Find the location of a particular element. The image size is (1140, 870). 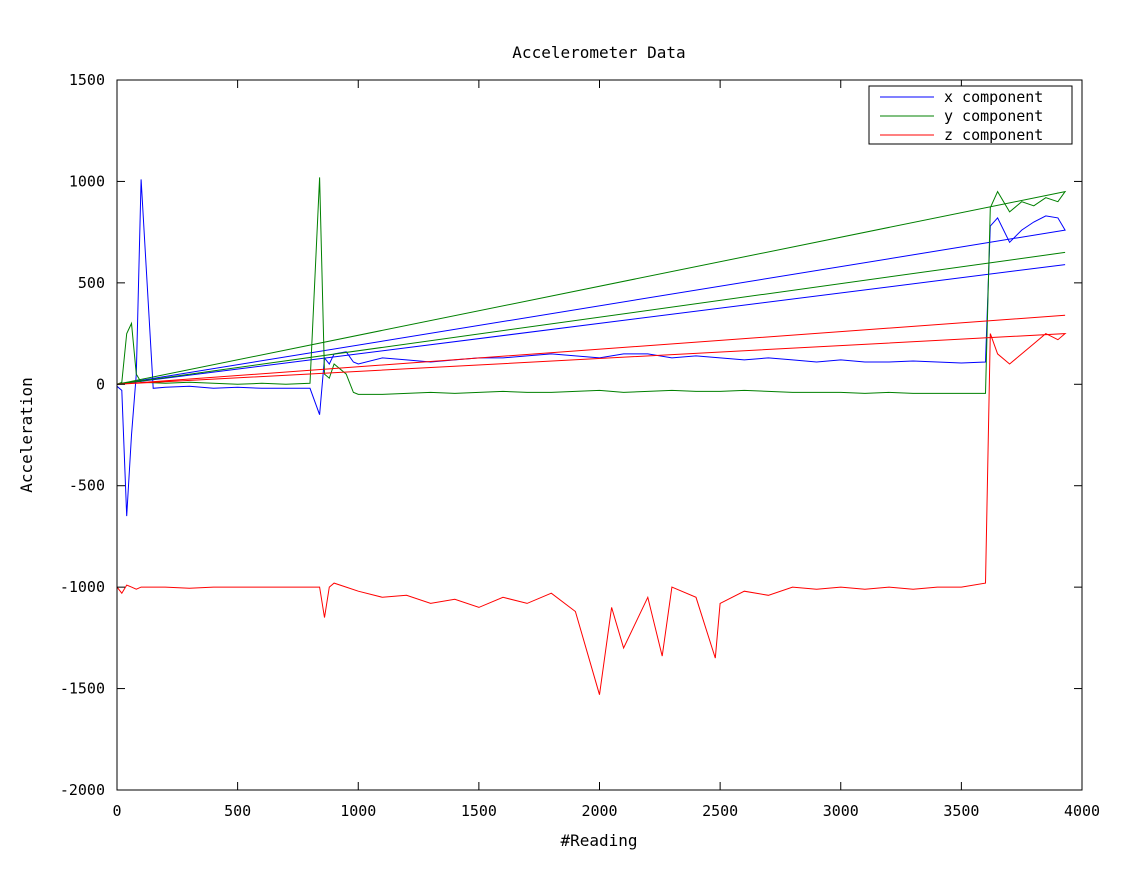

x-tick-label: 2000 is located at coordinates (599, 811).